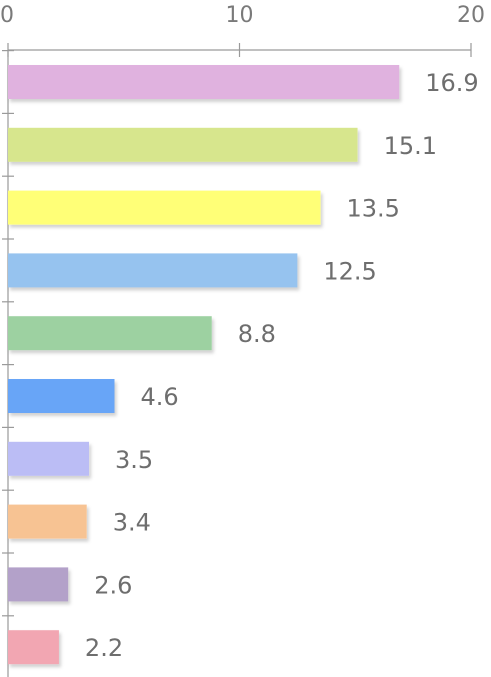 This screenshot has height=677, width=491. I want to click on bar-value-label: 16.9, so click(451, 83).